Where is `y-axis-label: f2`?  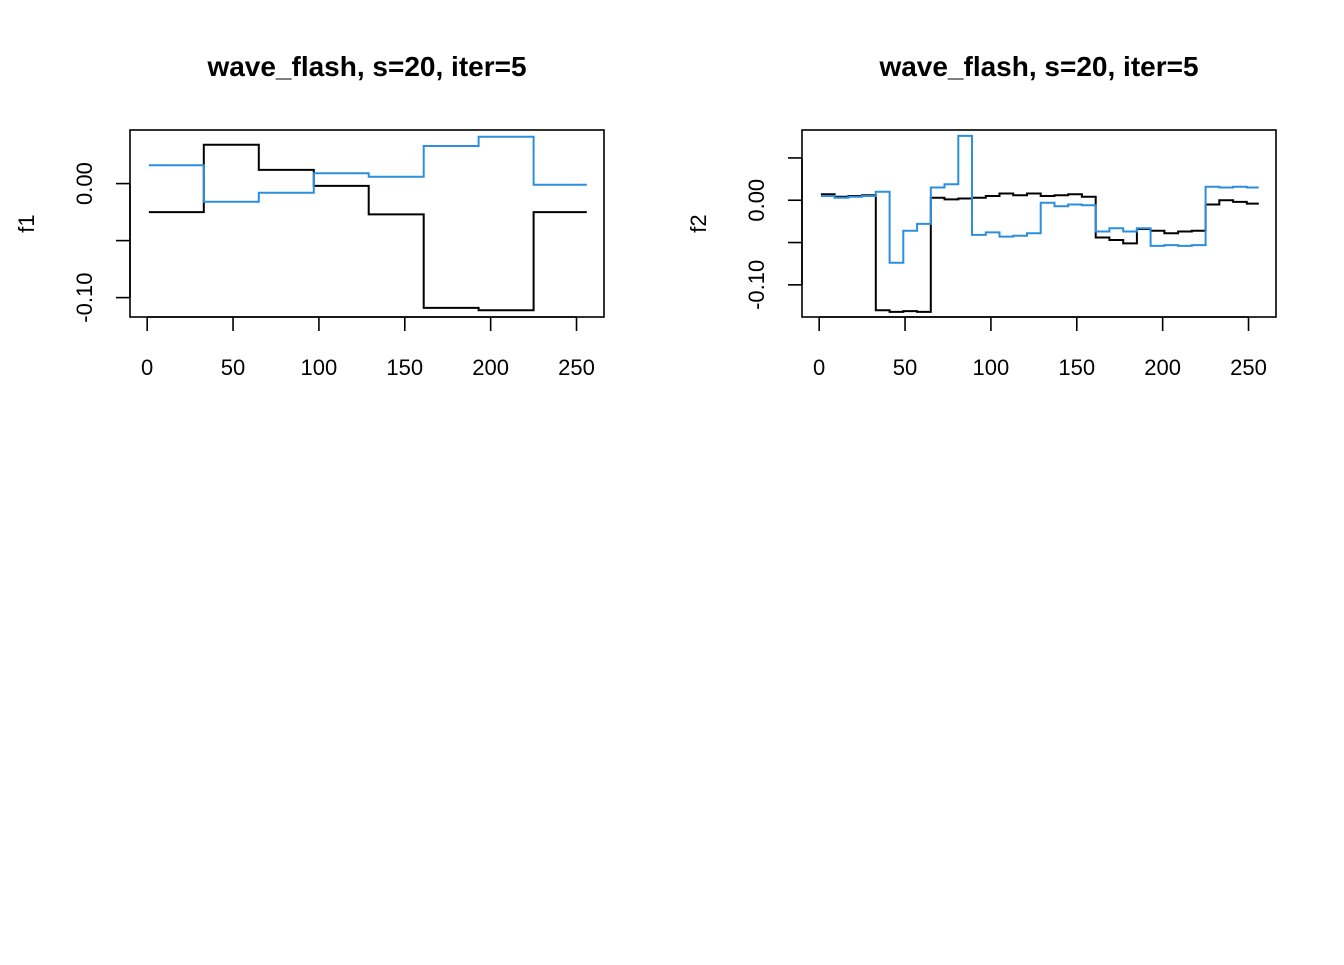 y-axis-label: f2 is located at coordinates (698, 223).